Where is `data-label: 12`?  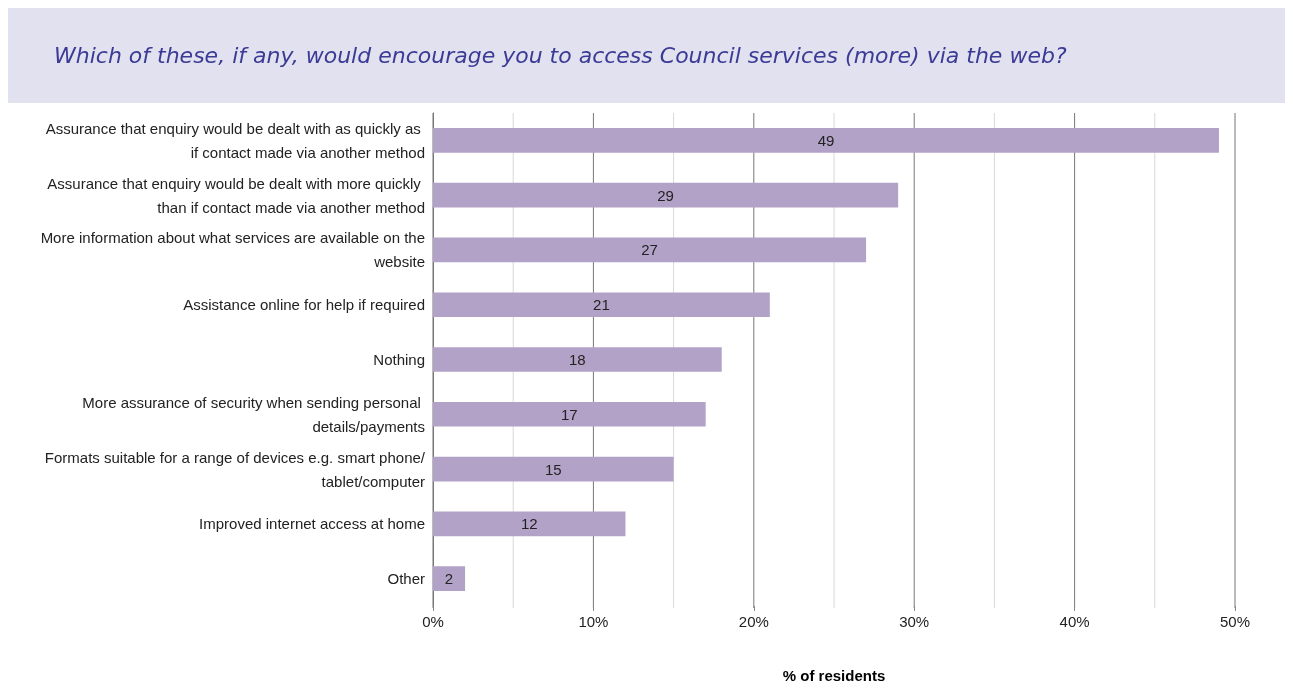 data-label: 12 is located at coordinates (529, 524).